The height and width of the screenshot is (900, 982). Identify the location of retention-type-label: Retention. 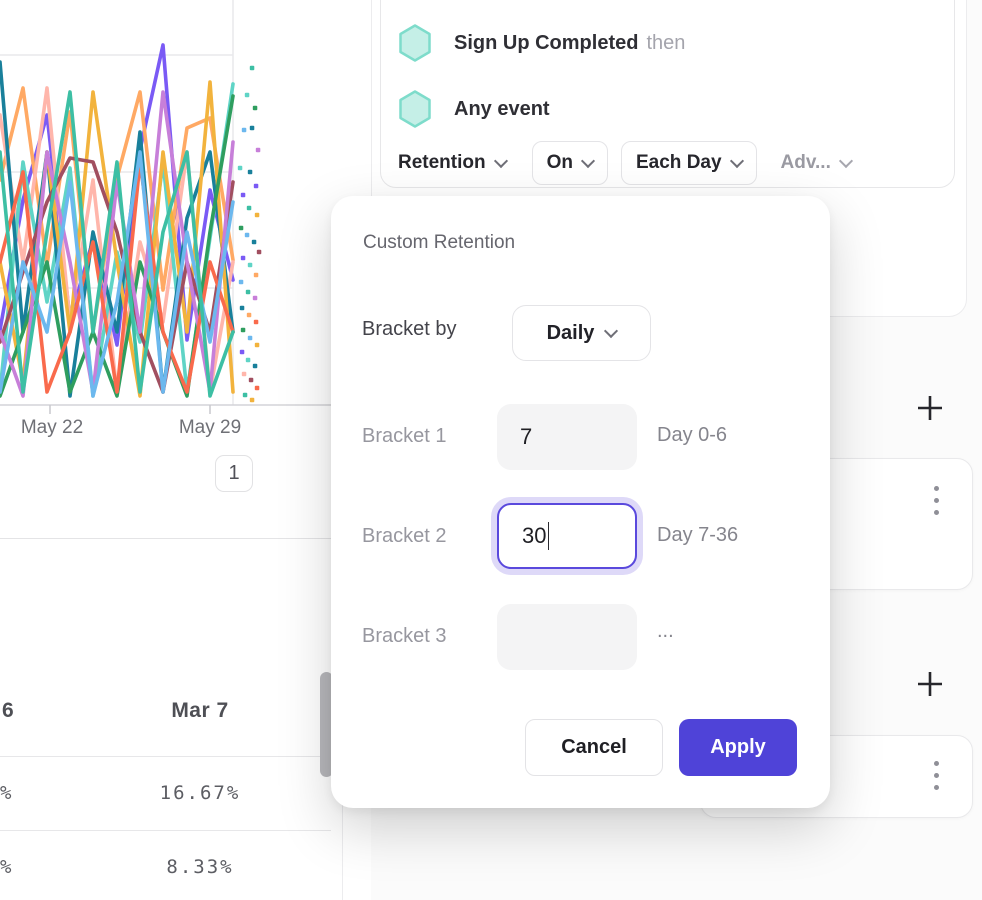
(442, 162).